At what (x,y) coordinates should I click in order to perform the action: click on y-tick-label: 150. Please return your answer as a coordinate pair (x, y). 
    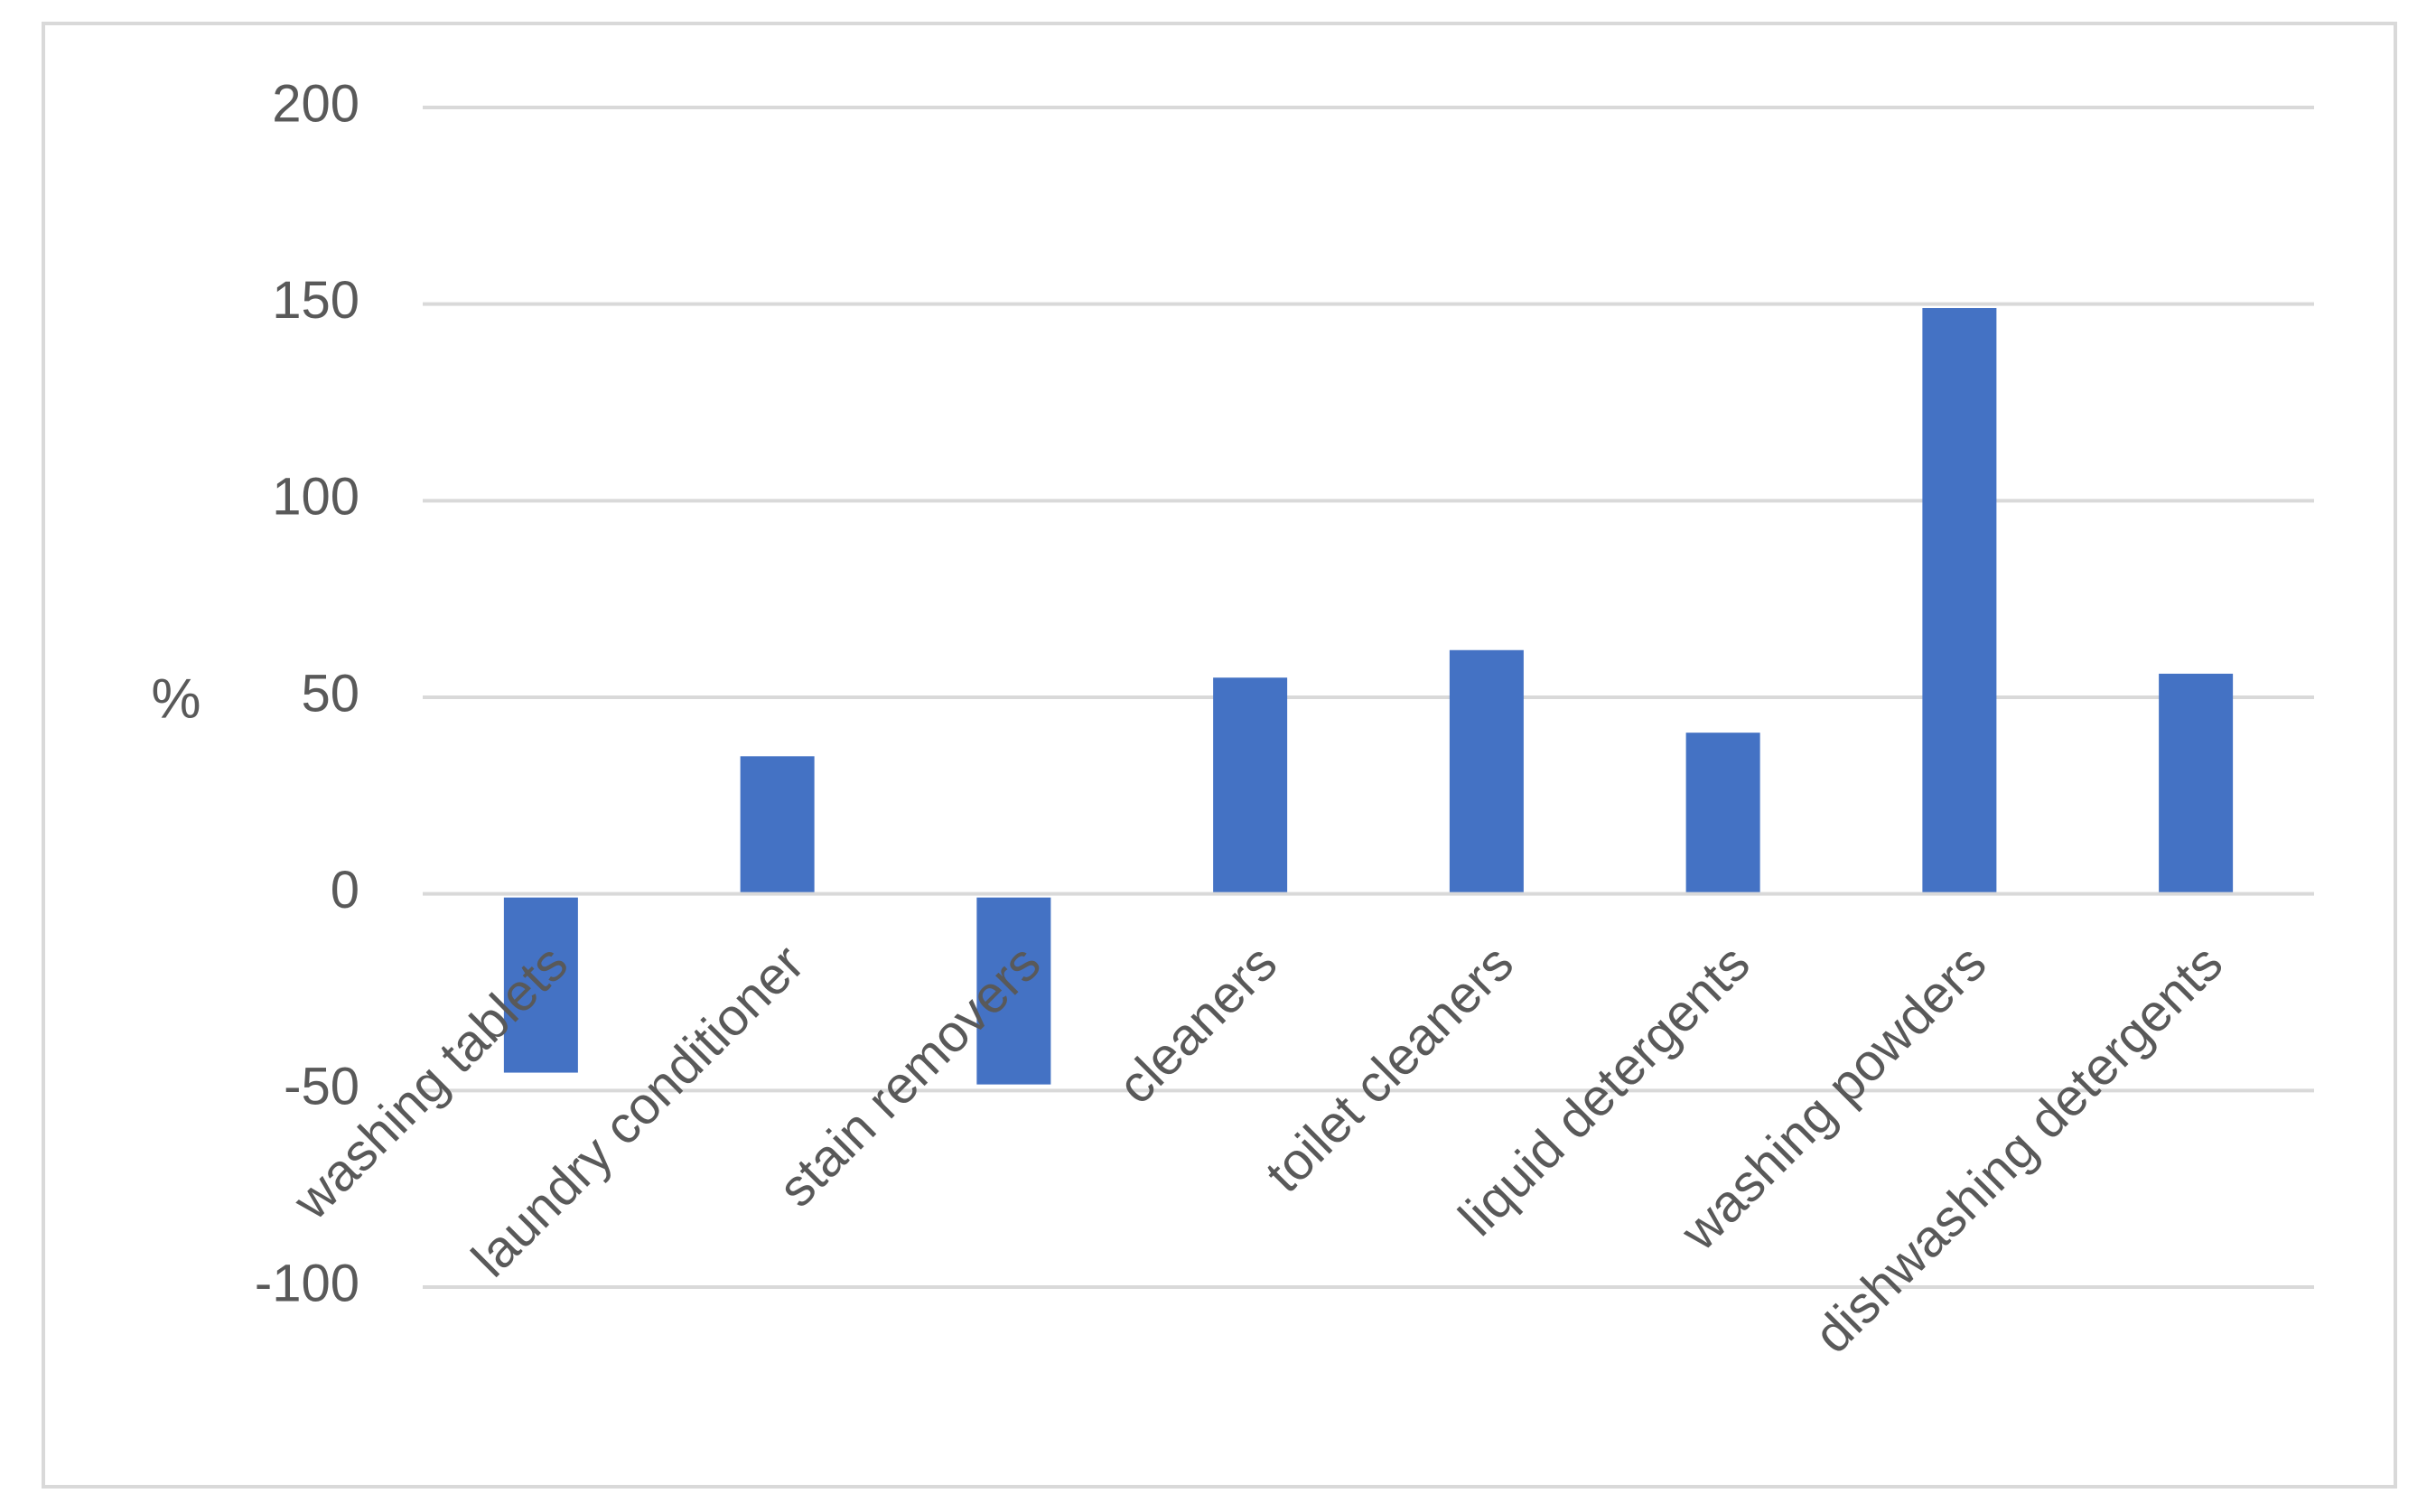
    Looking at the image, I should click on (315, 300).